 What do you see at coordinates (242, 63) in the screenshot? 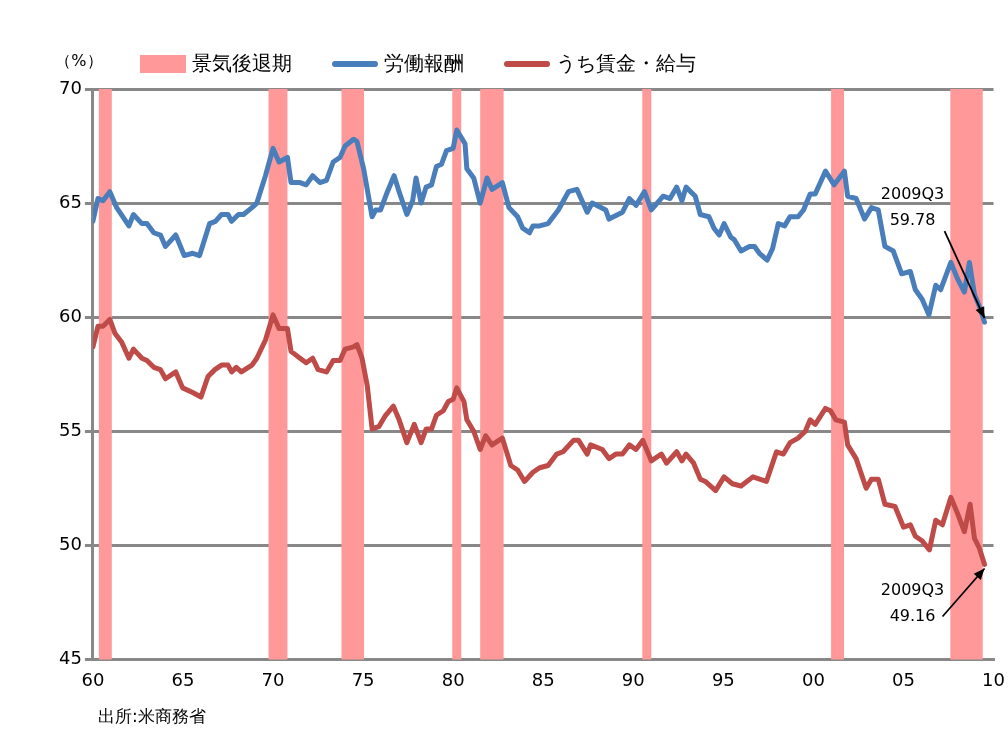
I see `legend-label: 景気後退期` at bounding box center [242, 63].